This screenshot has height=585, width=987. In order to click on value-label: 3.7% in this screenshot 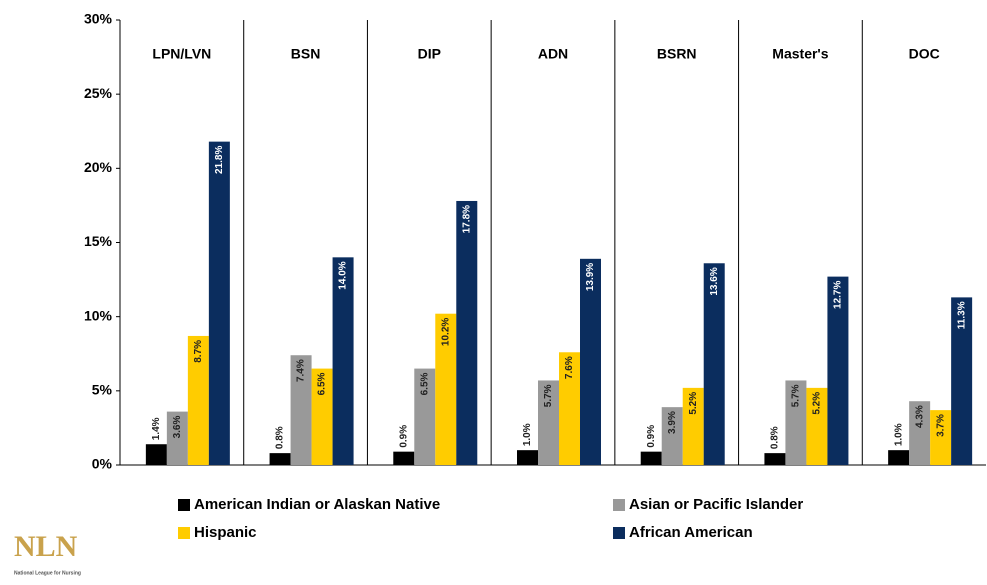, I will do `click(940, 425)`.